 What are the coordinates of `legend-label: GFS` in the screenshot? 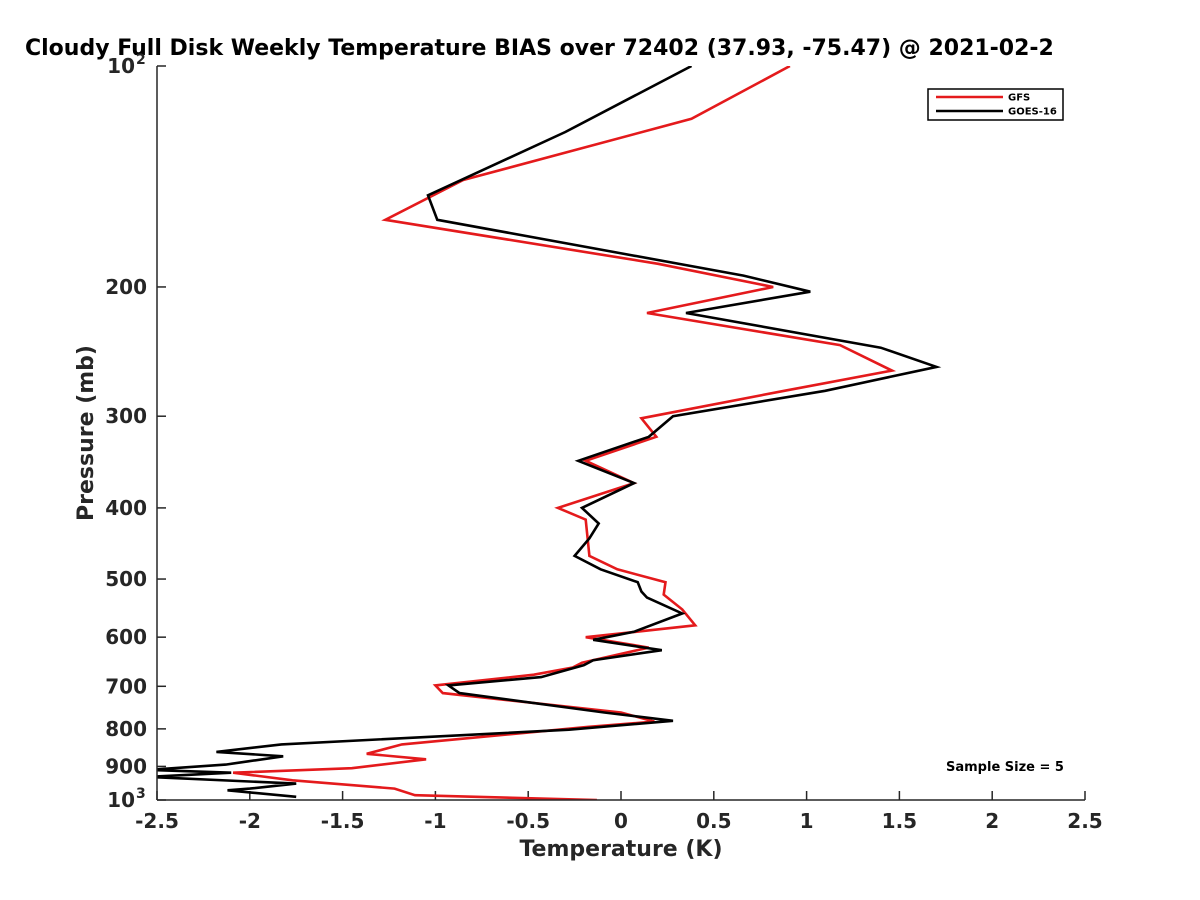 It's located at (1019, 98).